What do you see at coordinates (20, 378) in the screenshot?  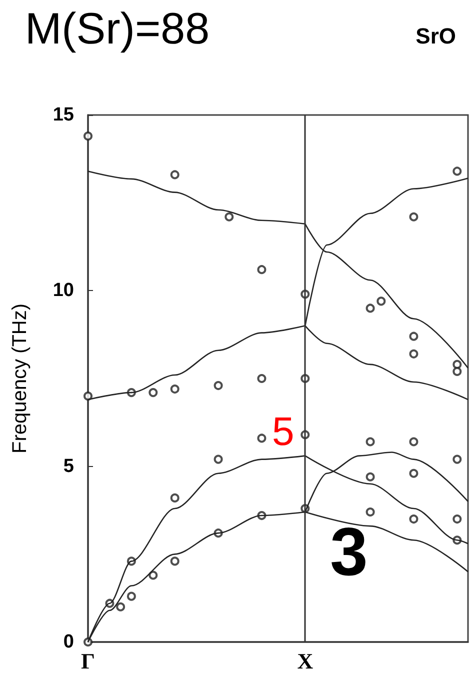 I see `y-axis-title: Frequency (THz)` at bounding box center [20, 378].